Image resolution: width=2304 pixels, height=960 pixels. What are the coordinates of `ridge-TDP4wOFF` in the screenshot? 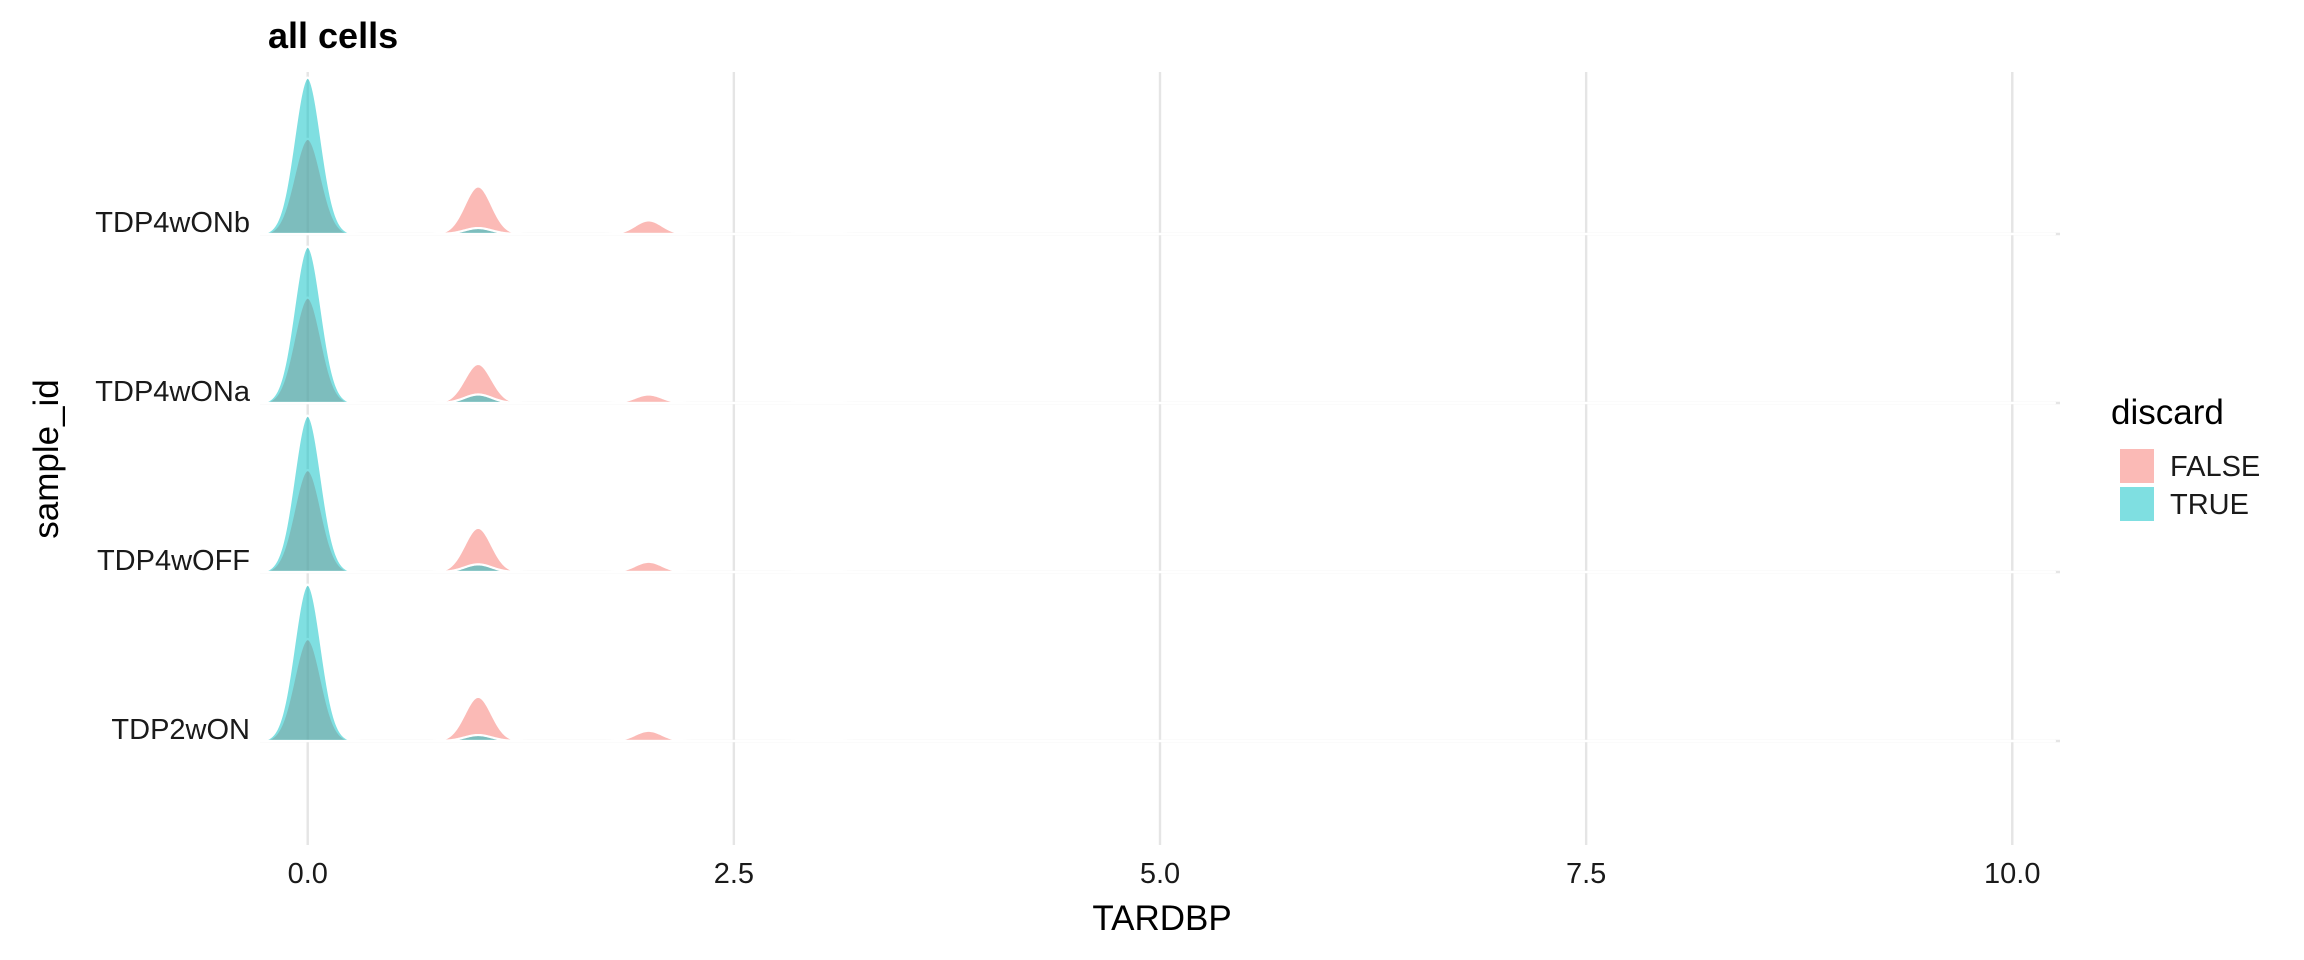 It's located at (1142, 494).